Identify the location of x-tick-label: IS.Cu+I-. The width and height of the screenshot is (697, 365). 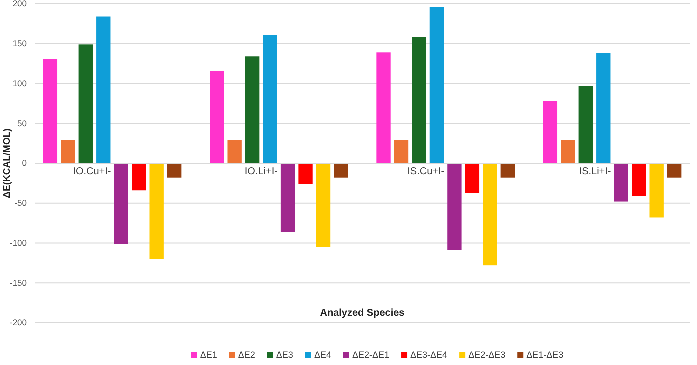
(426, 172).